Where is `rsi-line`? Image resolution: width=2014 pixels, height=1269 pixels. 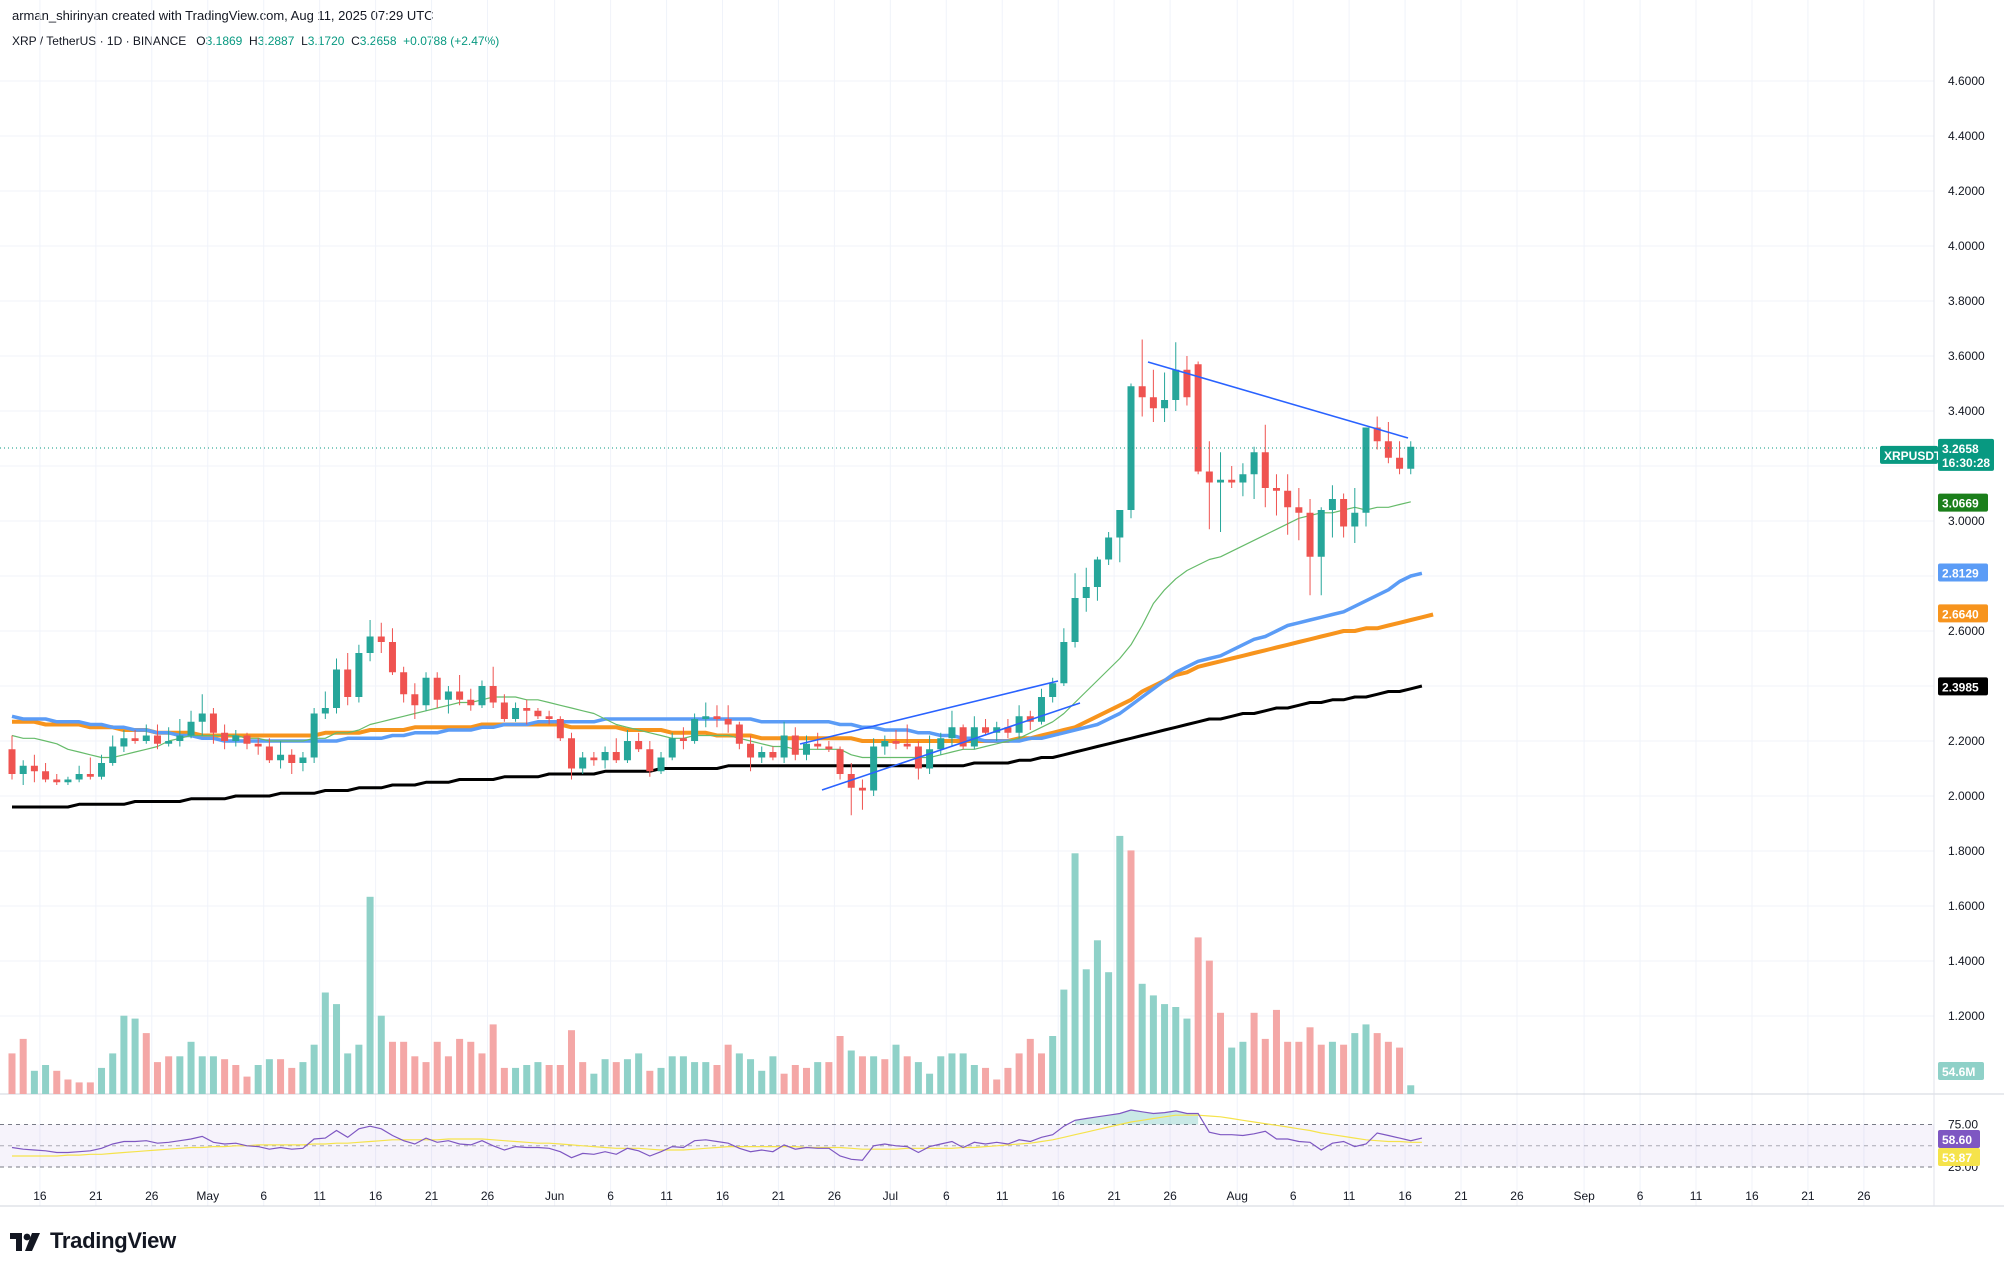 rsi-line is located at coordinates (717, 1135).